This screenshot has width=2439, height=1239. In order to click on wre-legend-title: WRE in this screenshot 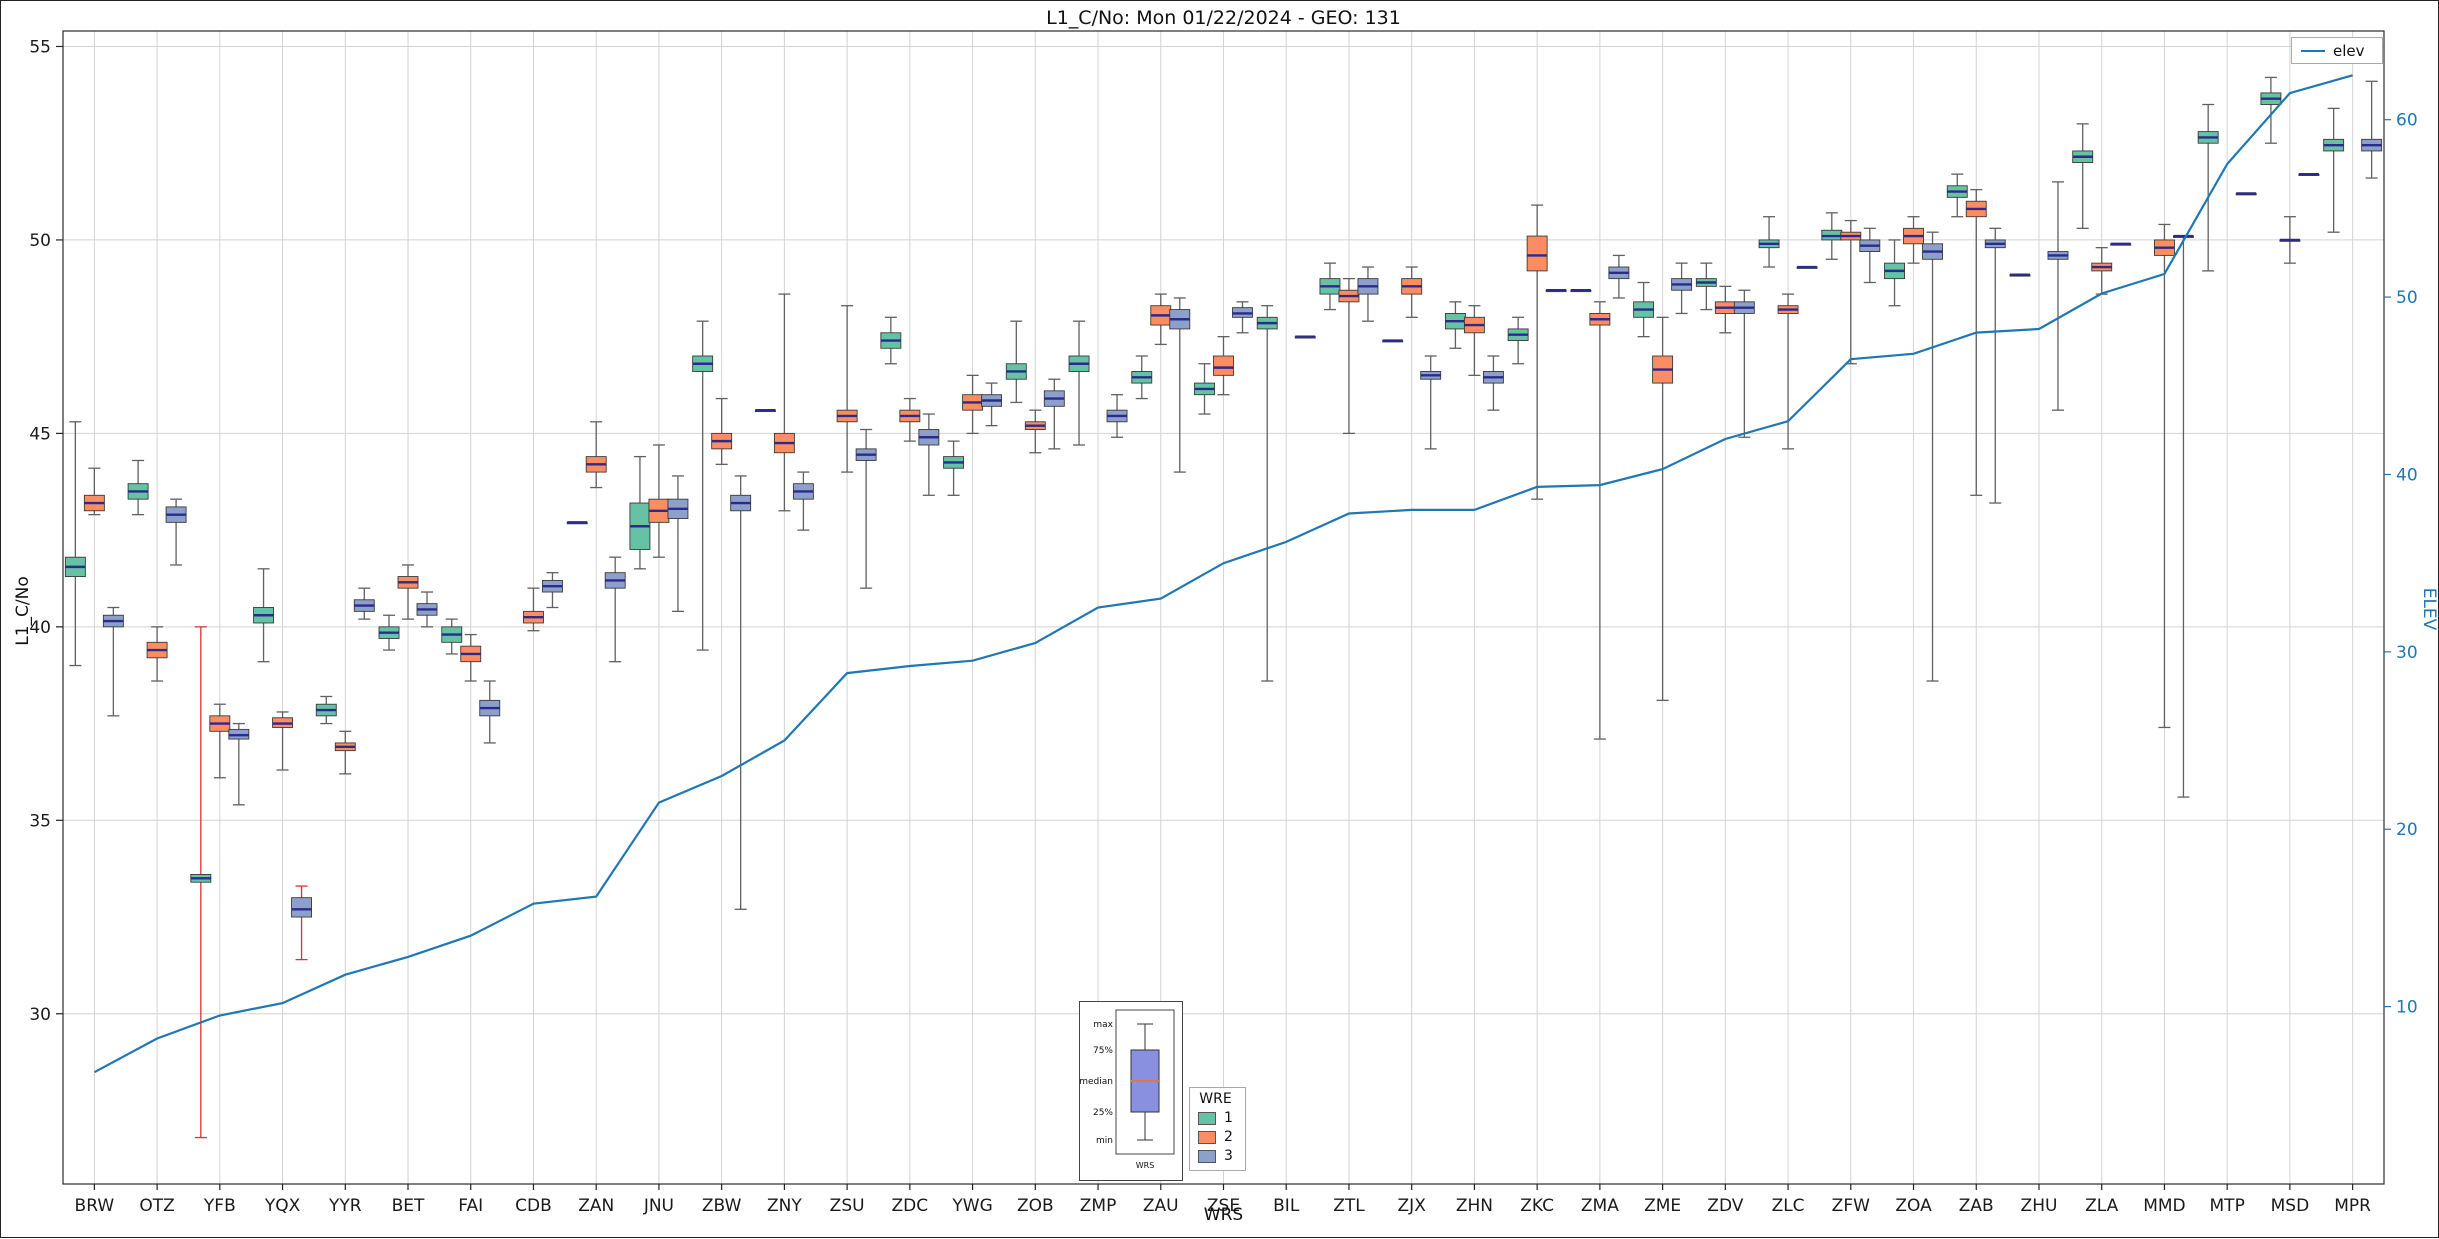, I will do `click(1215, 1099)`.